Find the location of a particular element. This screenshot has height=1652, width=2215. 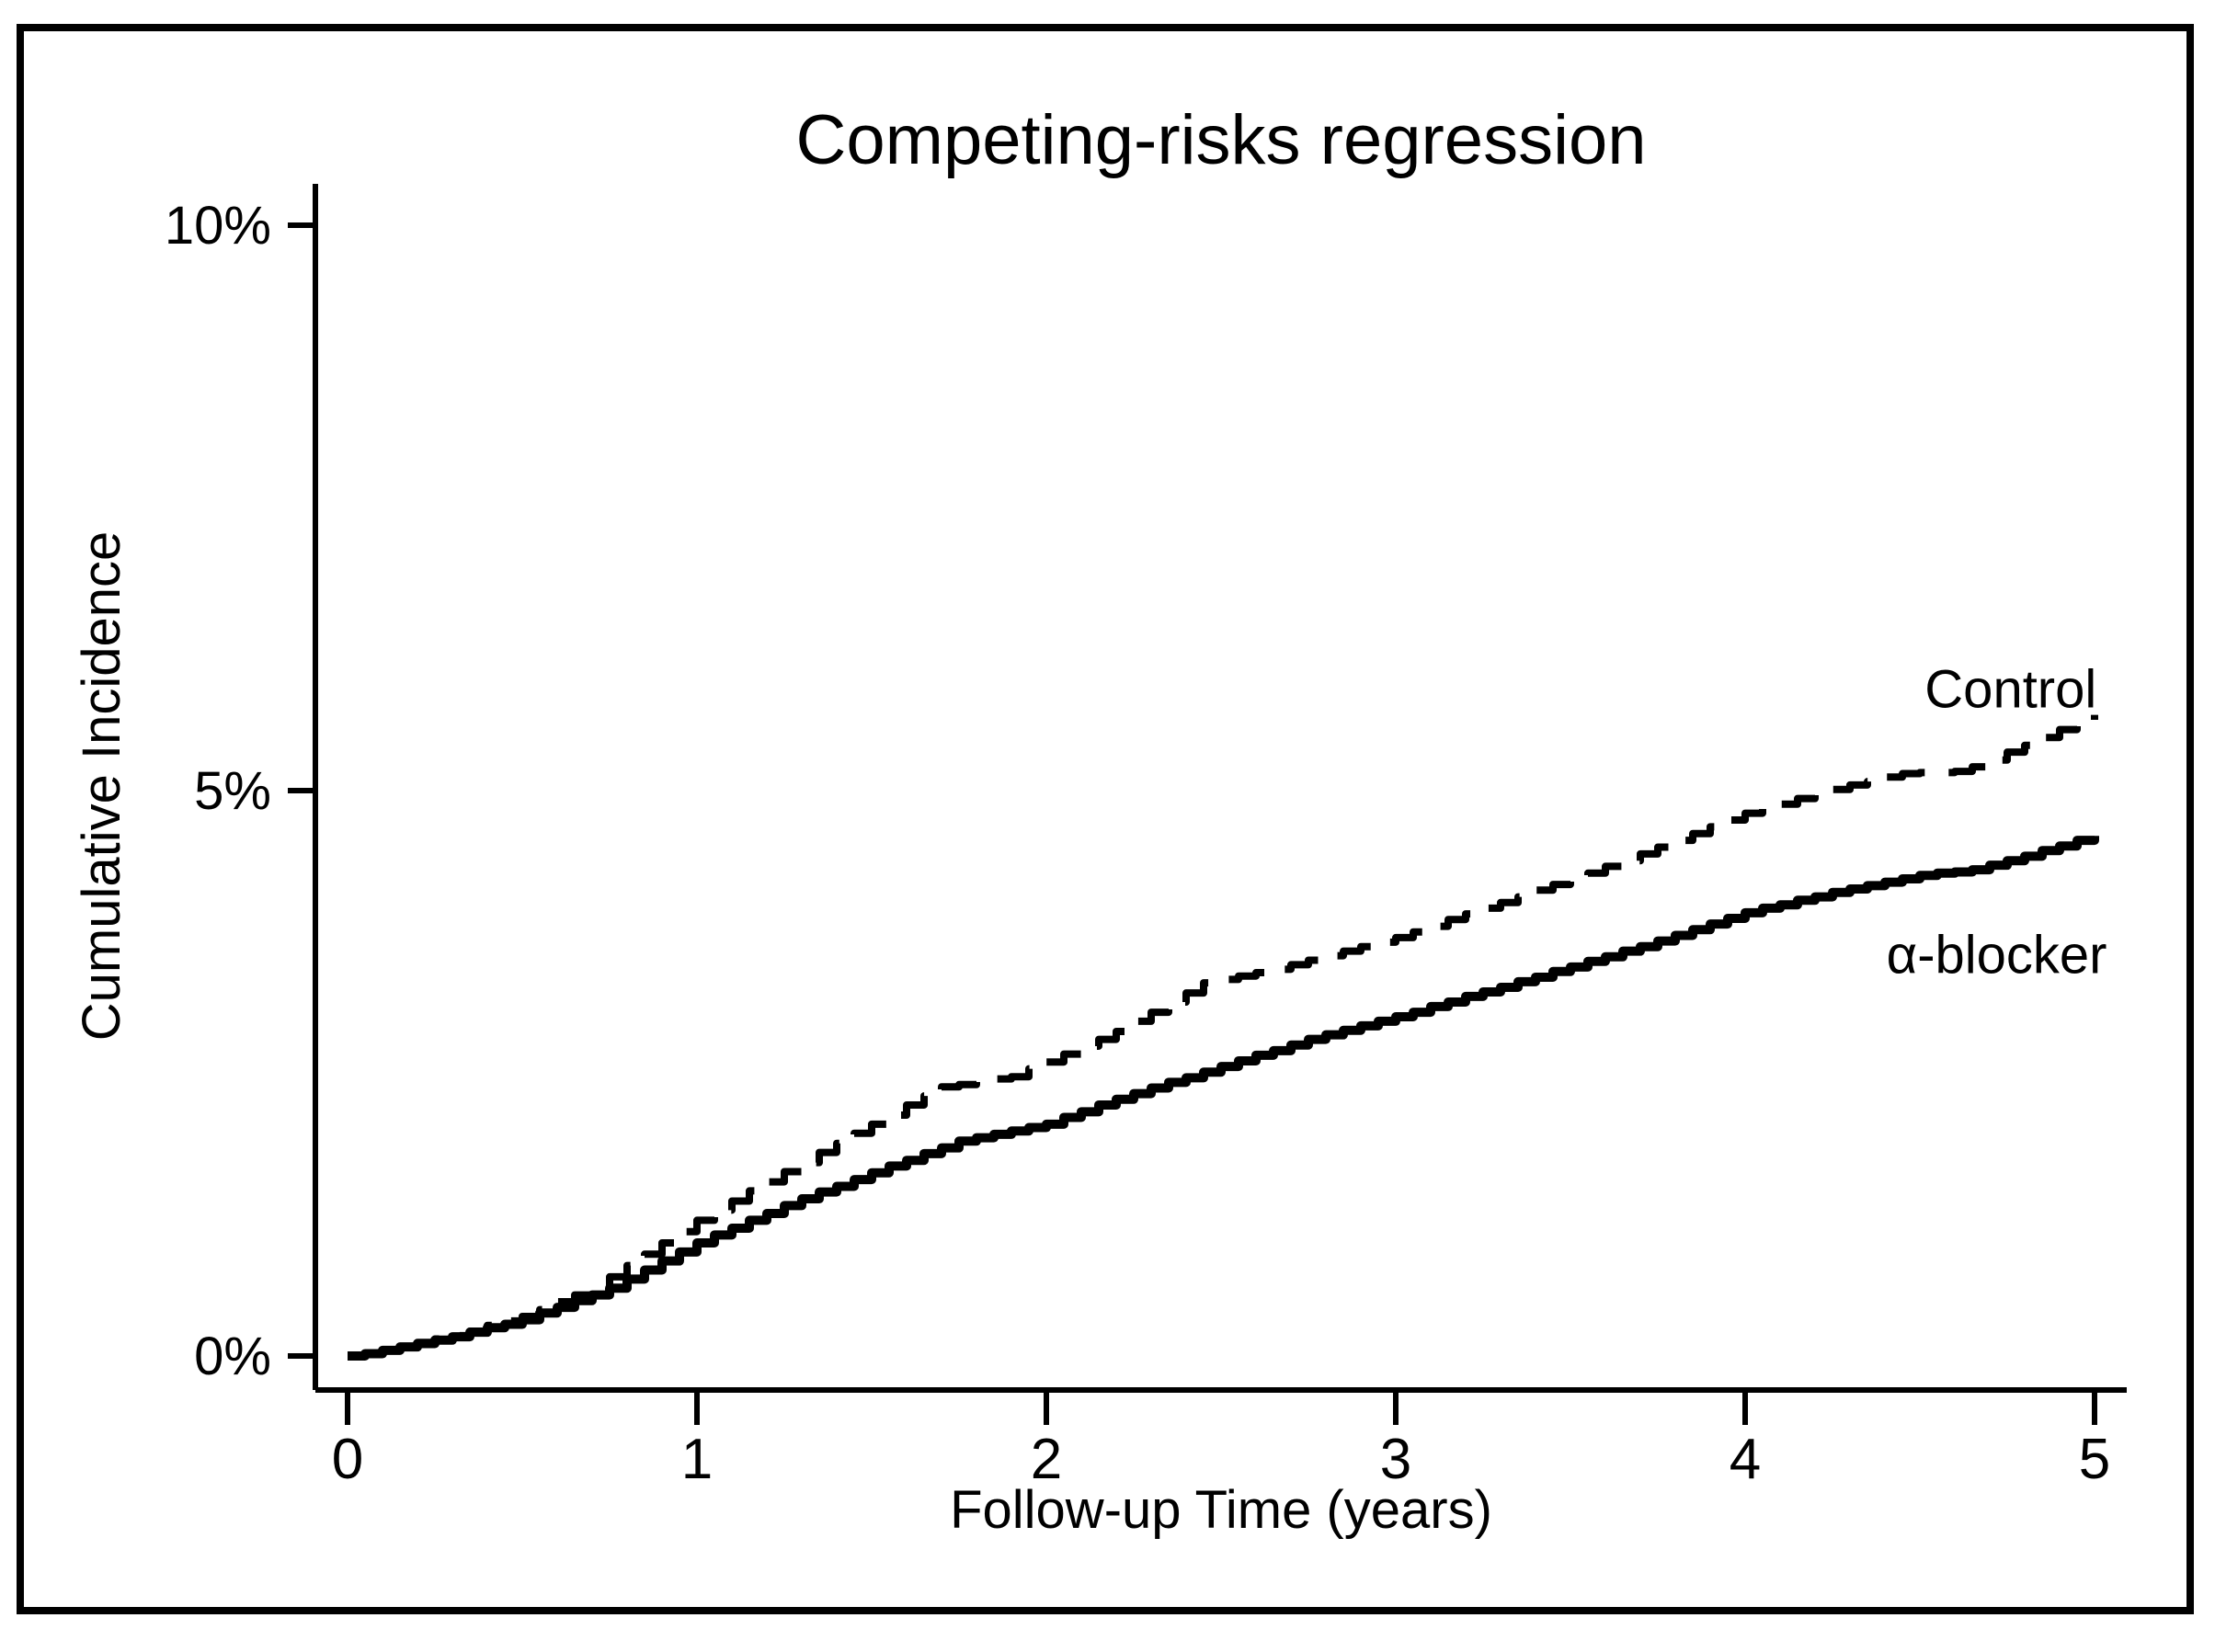

x-tick-label: 3 is located at coordinates (1395, 1460).